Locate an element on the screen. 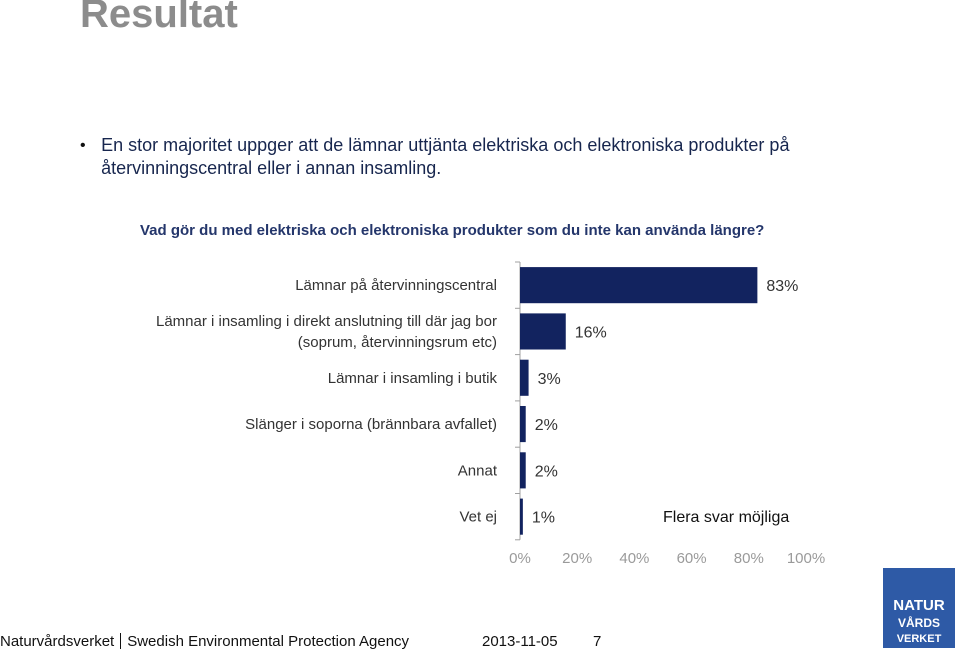 This screenshot has width=960, height=653. data-label: 1% is located at coordinates (543, 518).